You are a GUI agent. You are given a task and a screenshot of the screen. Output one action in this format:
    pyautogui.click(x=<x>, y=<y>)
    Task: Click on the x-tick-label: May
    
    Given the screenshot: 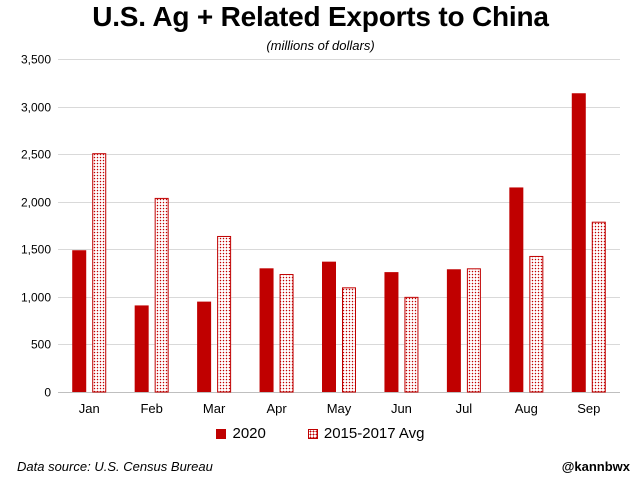 What is the action you would take?
    pyautogui.click(x=339, y=408)
    